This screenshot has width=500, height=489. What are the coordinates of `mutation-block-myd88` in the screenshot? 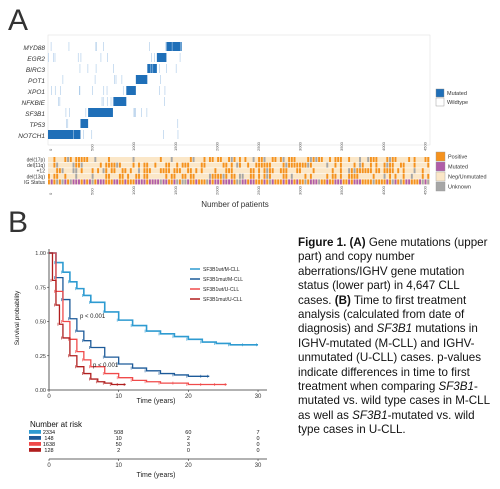 It's located at (174, 46).